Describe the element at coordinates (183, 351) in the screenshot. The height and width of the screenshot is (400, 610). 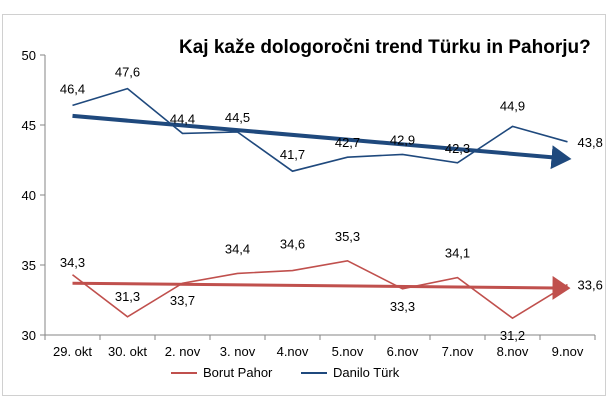
I see `x-tick-label: 2. nov` at that location.